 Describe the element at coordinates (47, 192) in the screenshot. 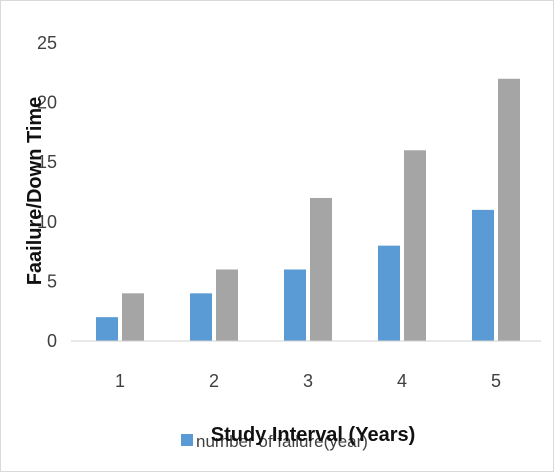

I see `y-tick-labels: 0 5 10 15 20 25` at that location.